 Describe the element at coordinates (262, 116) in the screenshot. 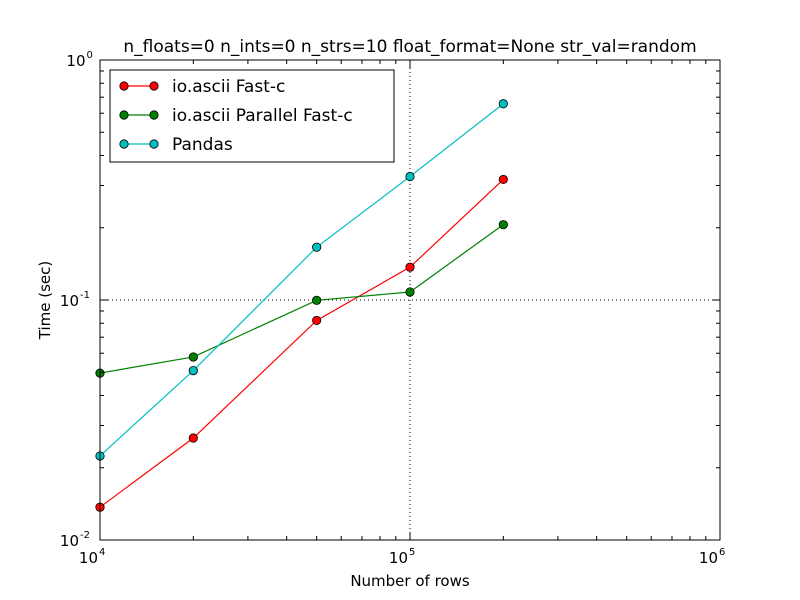

I see `legend-label: io.ascii Parallel Fast-c` at that location.